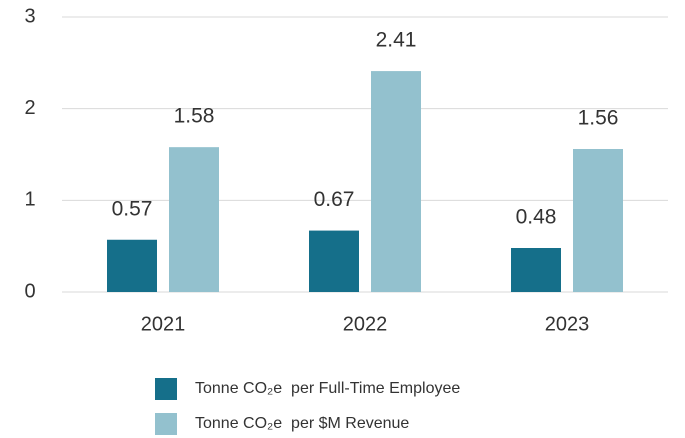 This screenshot has height=438, width=685. Describe the element at coordinates (396, 40) in the screenshot. I see `value-label: 2.41` at that location.